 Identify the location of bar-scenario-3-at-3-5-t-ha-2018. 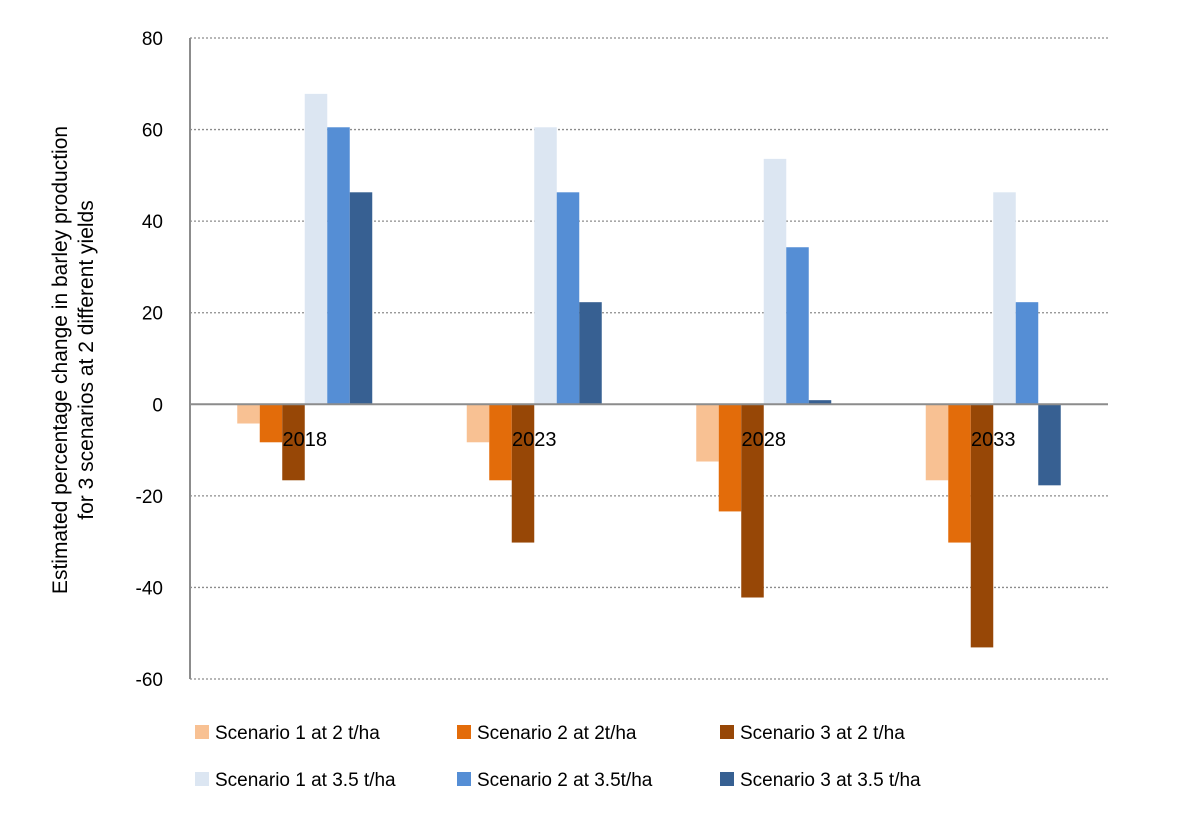
(361, 298).